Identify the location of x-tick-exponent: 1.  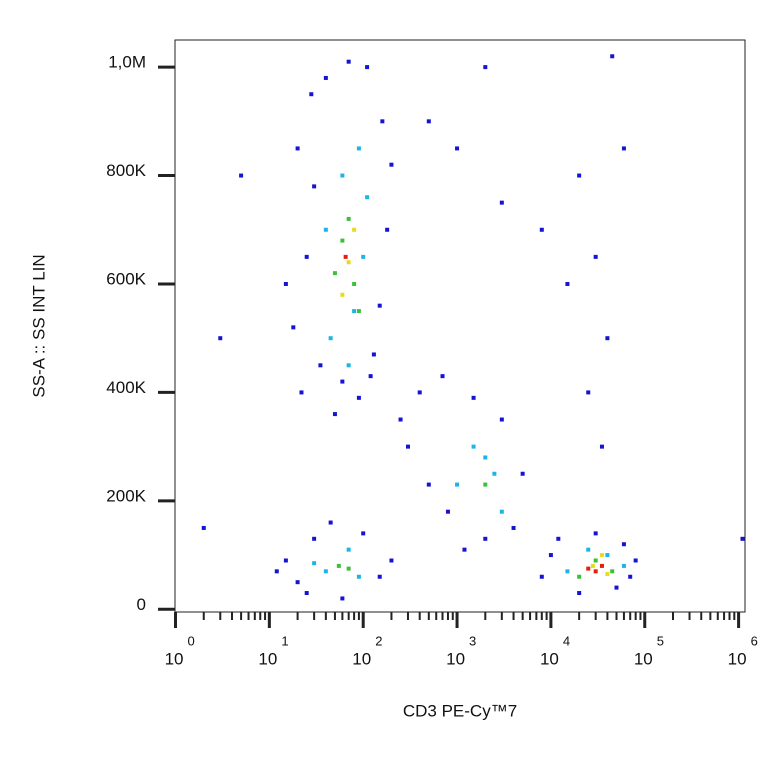
(284, 640).